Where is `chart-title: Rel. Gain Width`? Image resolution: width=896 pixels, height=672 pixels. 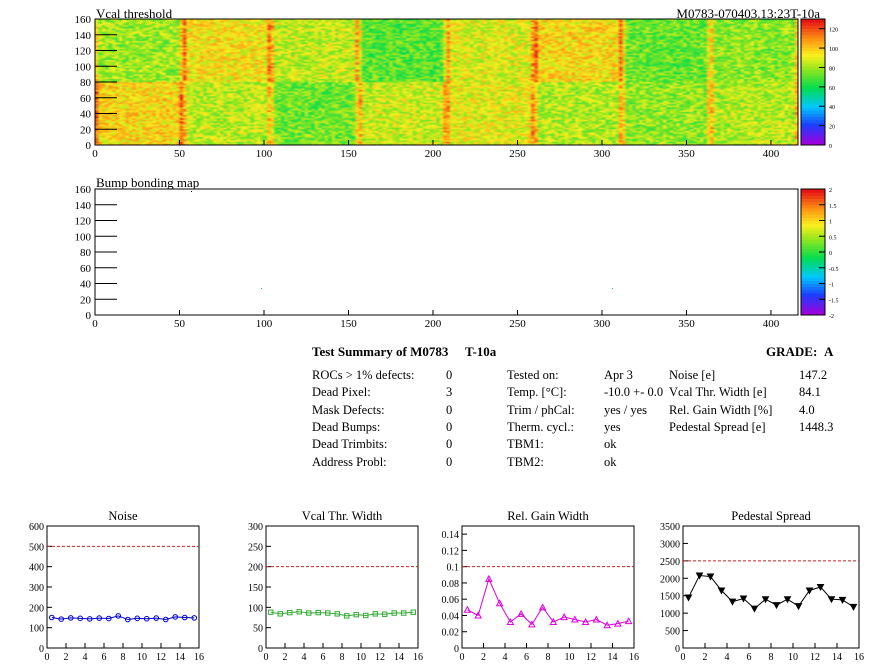 chart-title: Rel. Gain Width is located at coordinates (548, 516).